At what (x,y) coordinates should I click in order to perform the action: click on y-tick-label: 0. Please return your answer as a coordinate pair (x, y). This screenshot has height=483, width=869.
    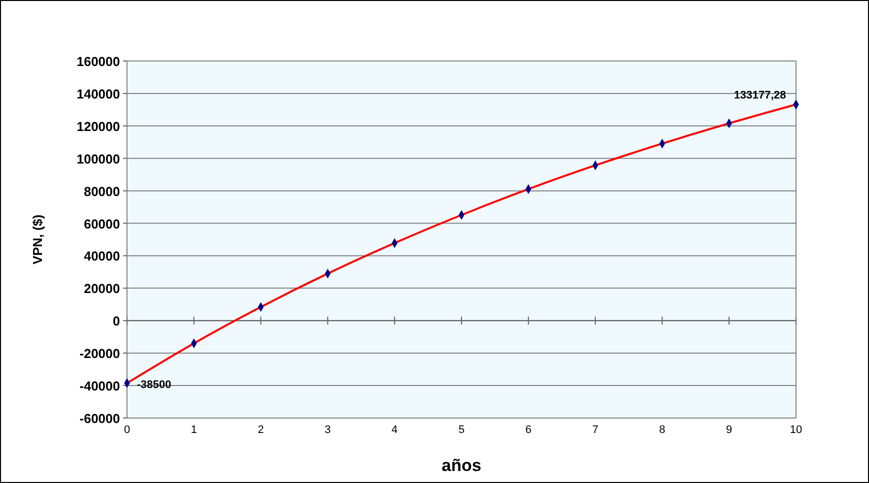
    Looking at the image, I should click on (116, 321).